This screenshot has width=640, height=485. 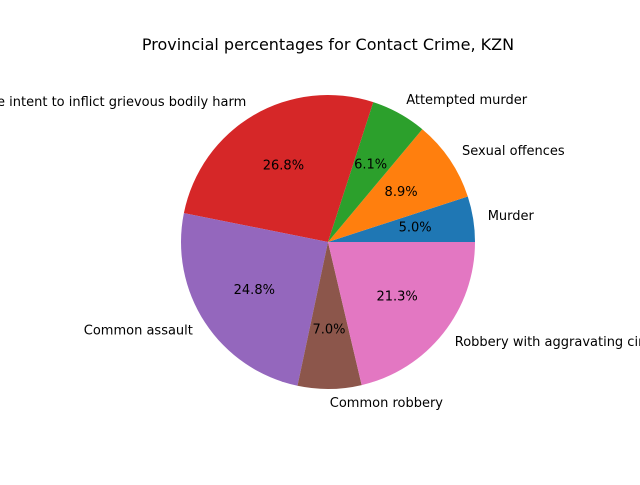 I want to click on slice-percent-common-robbery: 7.0%, so click(x=328, y=330).